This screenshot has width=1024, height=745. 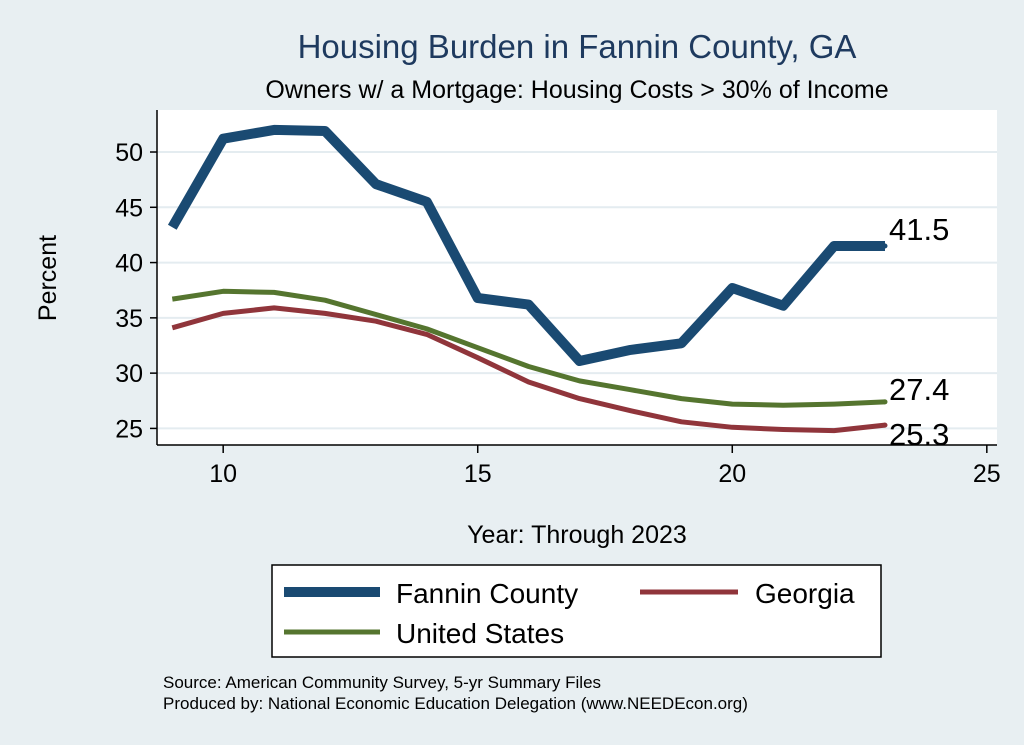 What do you see at coordinates (919, 389) in the screenshot?
I see `end-label-united-states: 27.4` at bounding box center [919, 389].